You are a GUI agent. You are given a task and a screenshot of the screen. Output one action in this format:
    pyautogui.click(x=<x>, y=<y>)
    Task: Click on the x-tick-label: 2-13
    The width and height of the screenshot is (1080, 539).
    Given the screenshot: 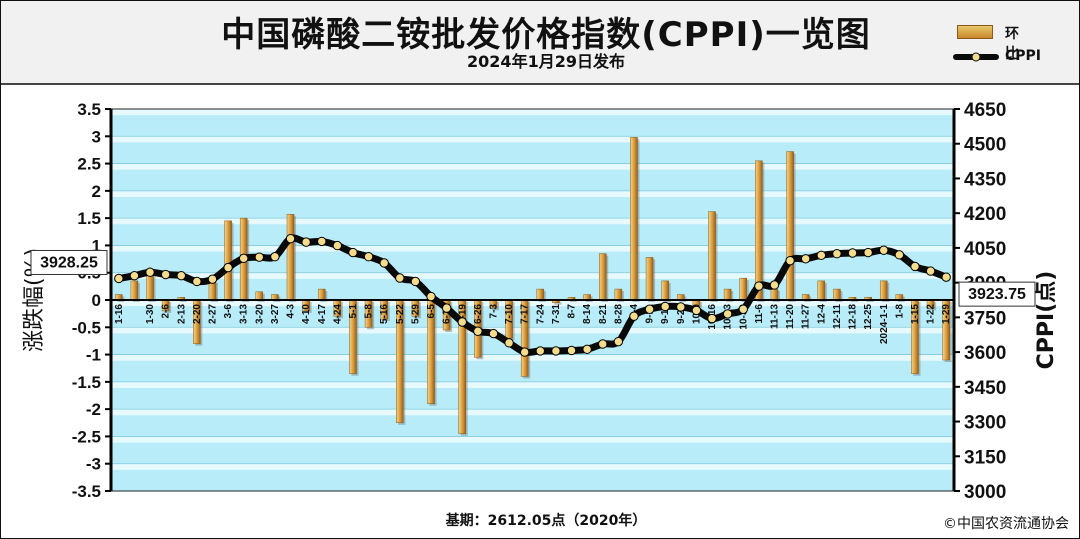 What is the action you would take?
    pyautogui.click(x=181, y=314)
    